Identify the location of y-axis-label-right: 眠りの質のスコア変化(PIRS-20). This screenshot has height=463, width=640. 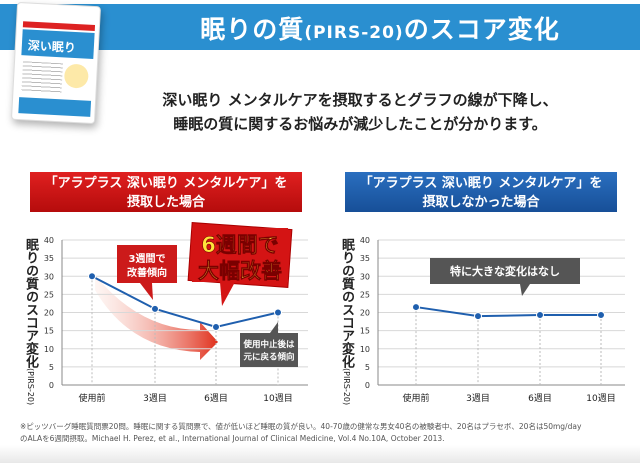
(346, 322).